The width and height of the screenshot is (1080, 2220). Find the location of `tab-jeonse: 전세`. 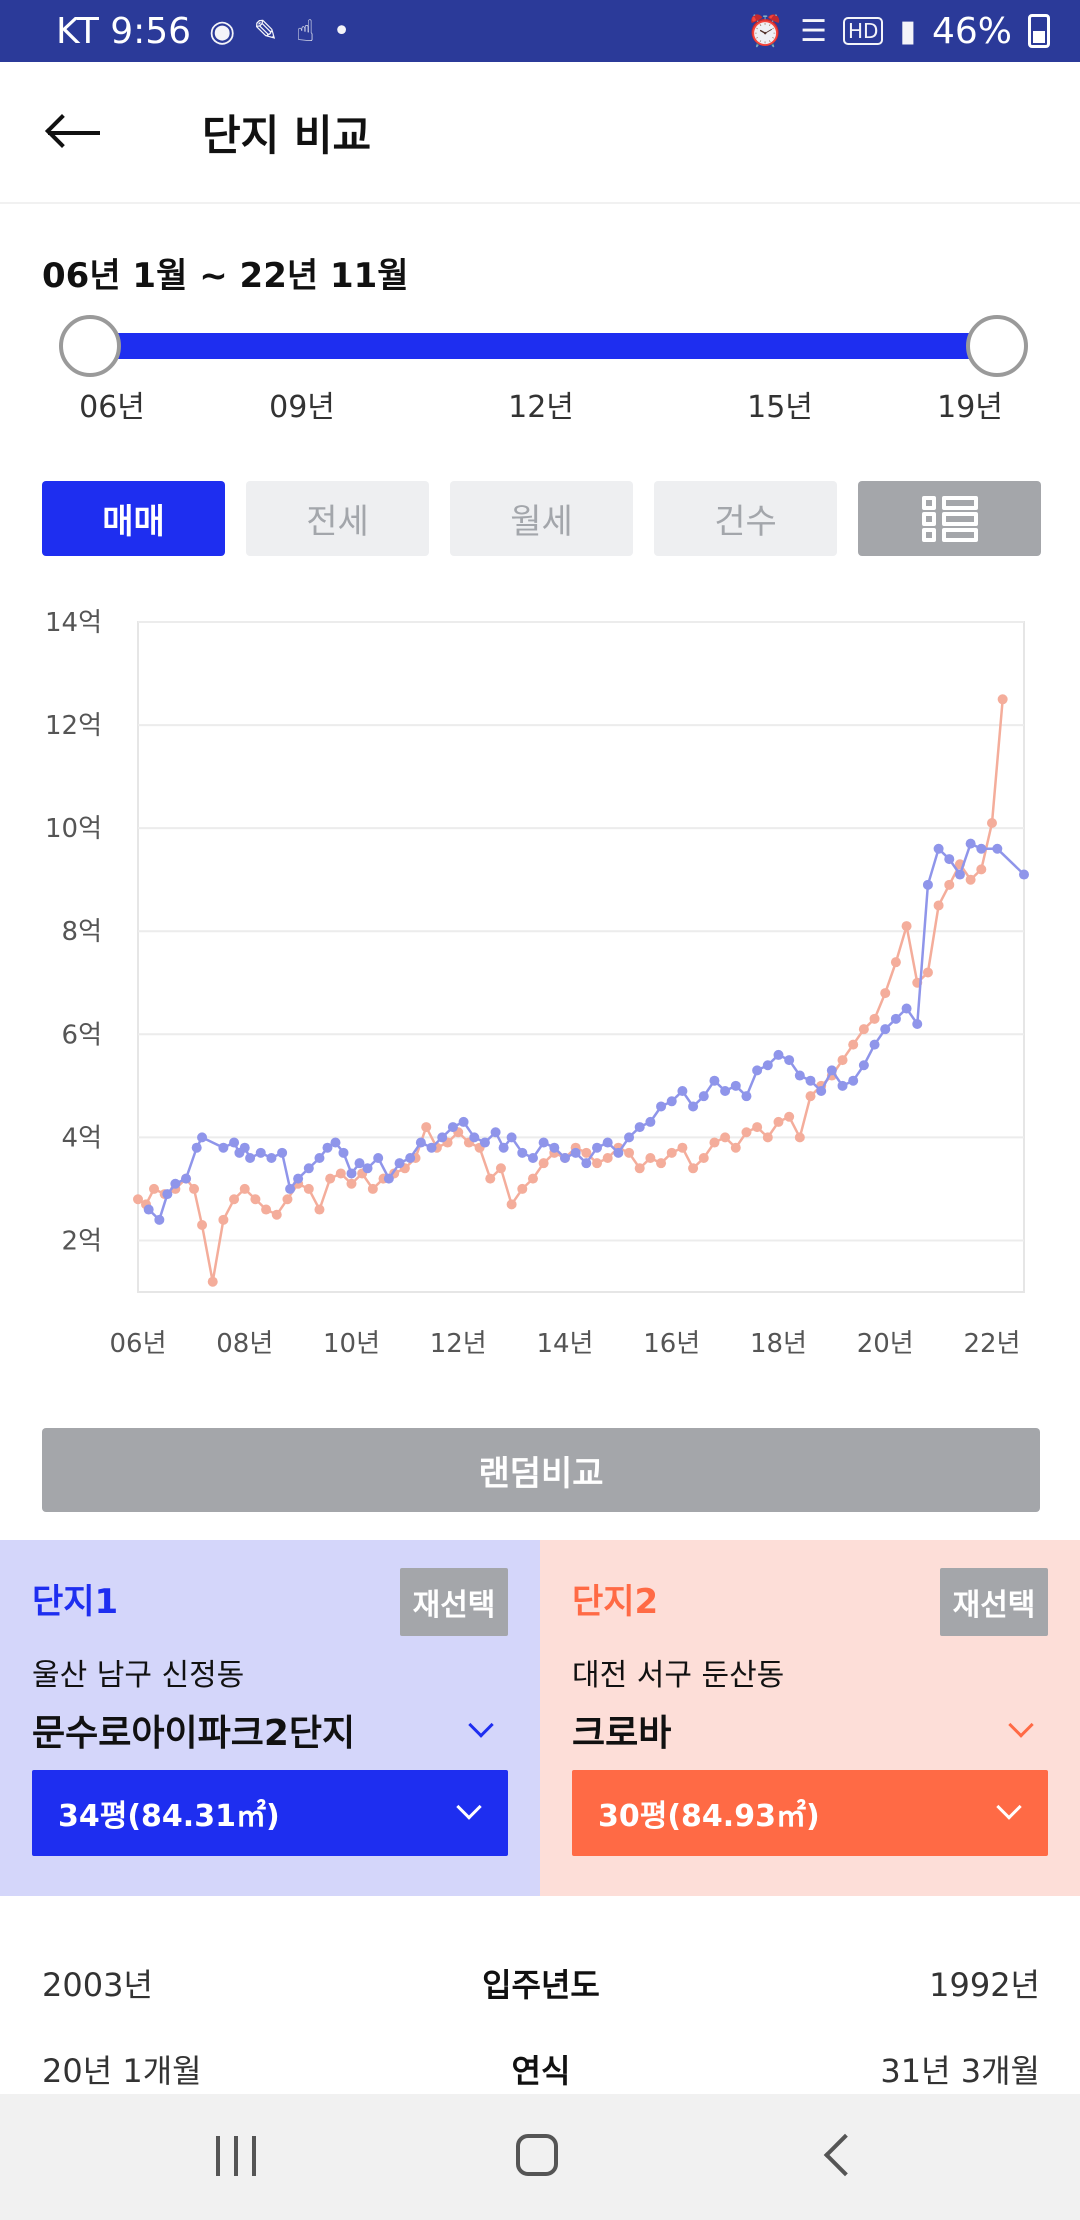

tab-jeonse: 전세 is located at coordinates (337, 518).